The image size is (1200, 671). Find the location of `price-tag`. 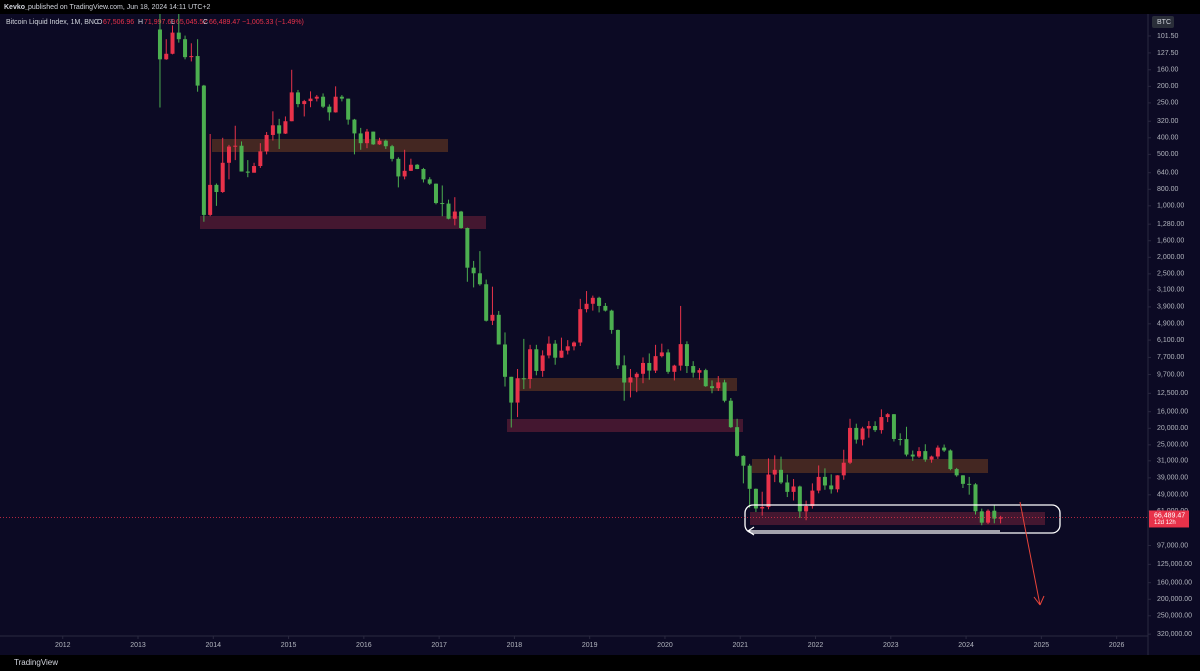

price-tag is located at coordinates (1169, 519).